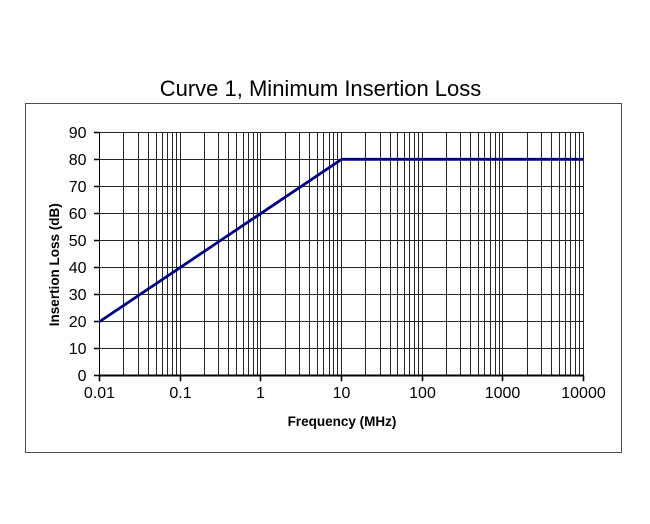 The image size is (650, 524). I want to click on svg-text: 0.01, so click(99, 393).